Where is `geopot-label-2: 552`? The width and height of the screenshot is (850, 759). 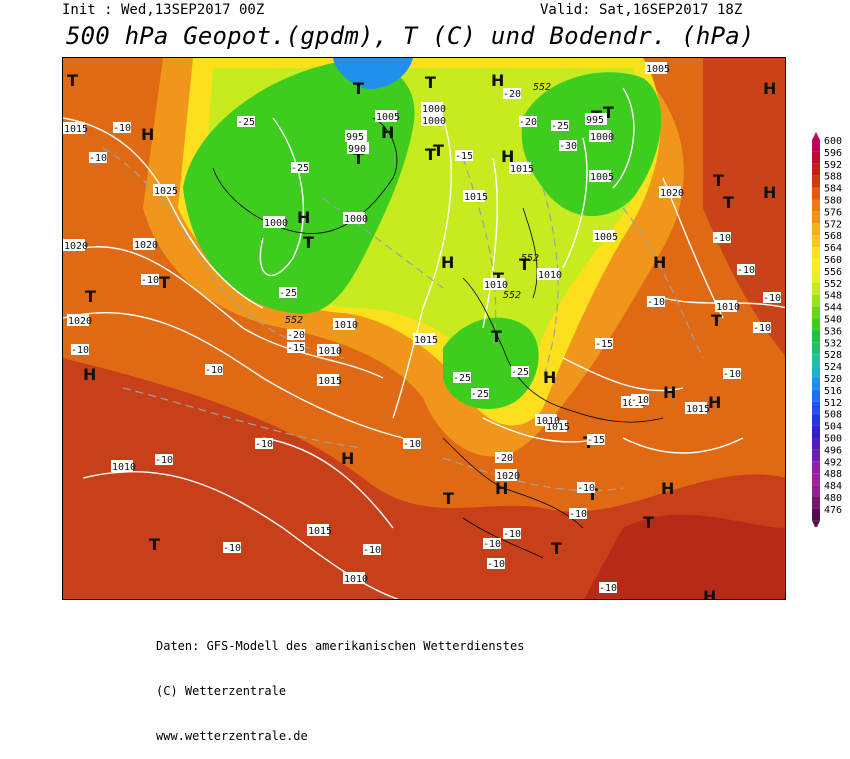
geopot-label-2: 552 is located at coordinates (530, 258).